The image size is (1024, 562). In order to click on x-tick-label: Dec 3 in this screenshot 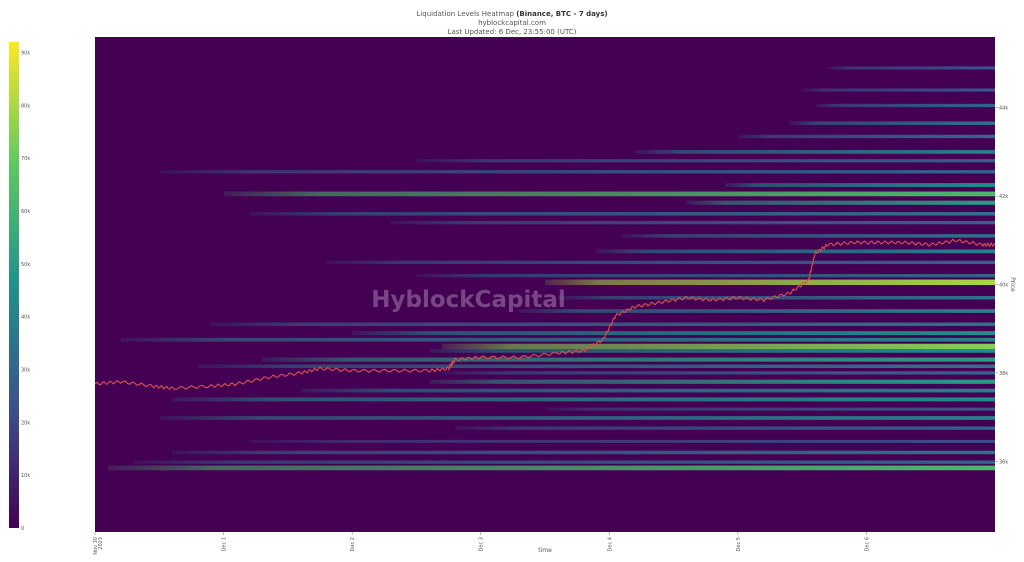, I will do `click(482, 544)`.